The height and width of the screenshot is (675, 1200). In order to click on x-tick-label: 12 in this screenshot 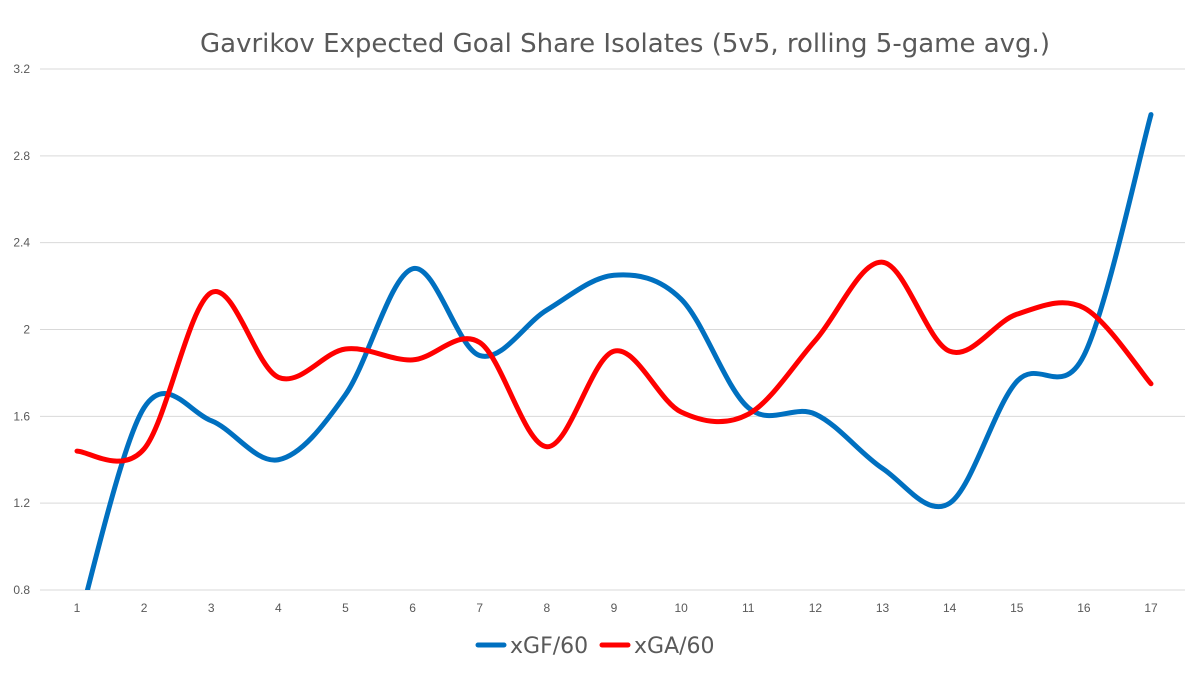, I will do `click(816, 608)`.